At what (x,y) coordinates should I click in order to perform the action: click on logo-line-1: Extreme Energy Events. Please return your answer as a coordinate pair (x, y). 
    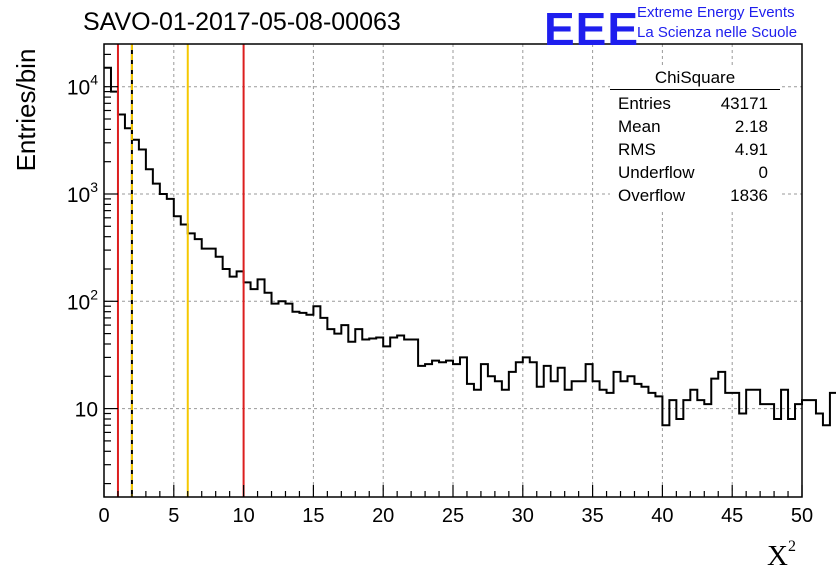
    Looking at the image, I should click on (716, 12).